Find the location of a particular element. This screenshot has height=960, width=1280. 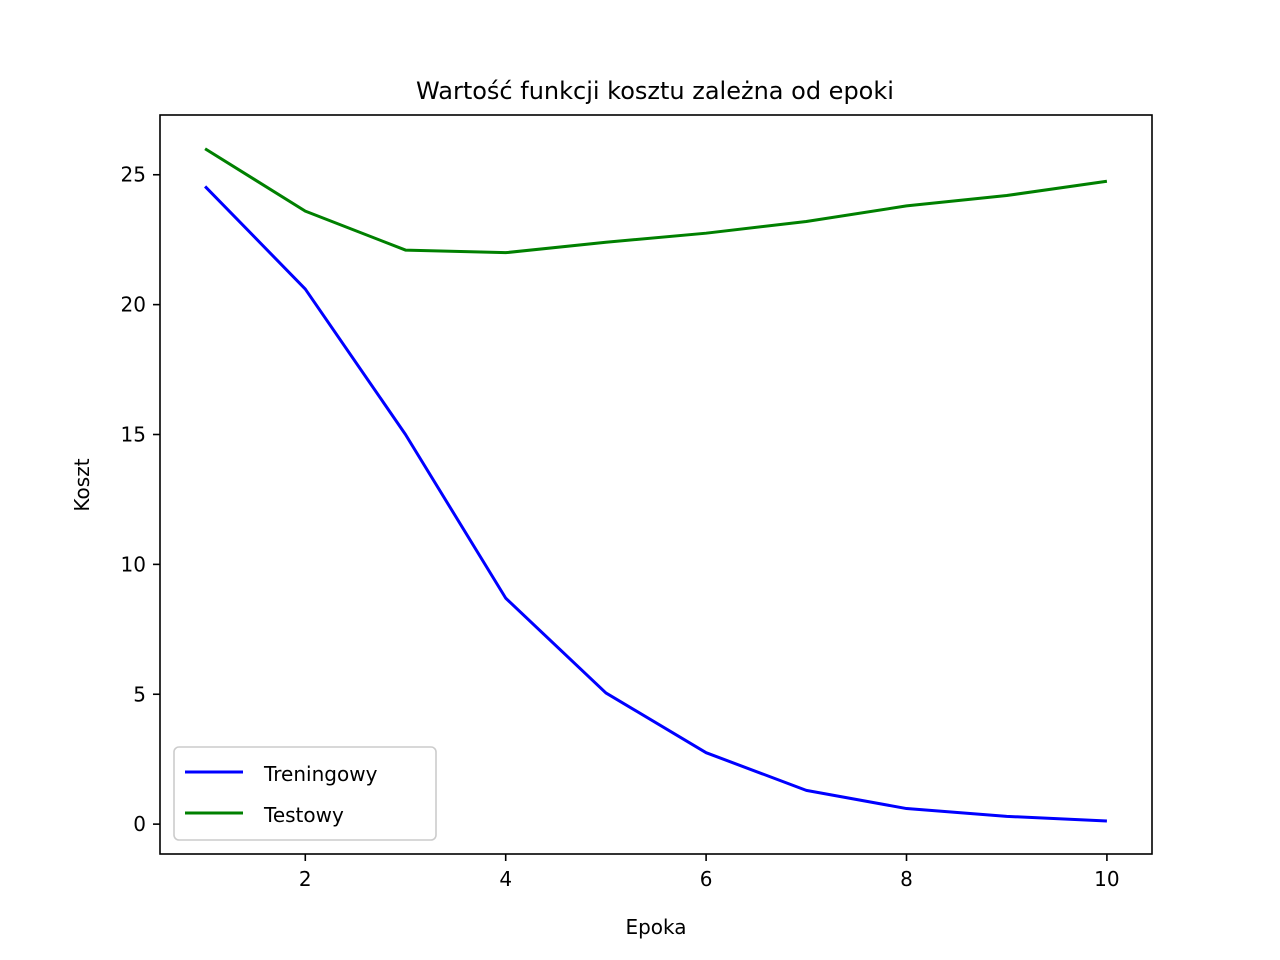

y-axis-ticks: 0 5 10 15 20 25 is located at coordinates (140, 499).